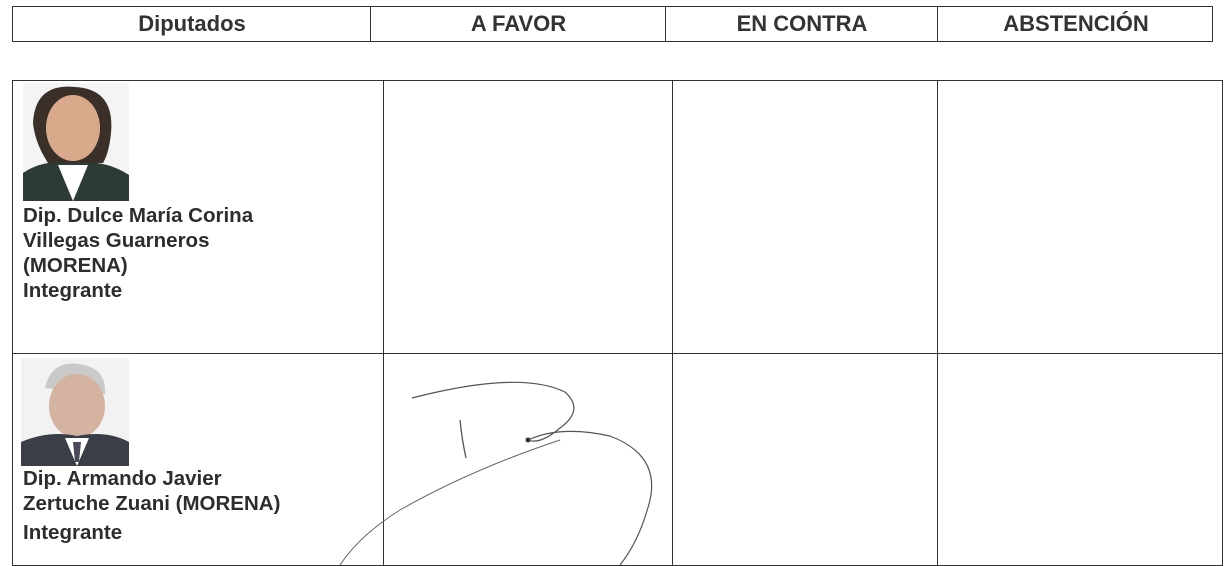 Image resolution: width=1225 pixels, height=566 pixels. Describe the element at coordinates (191, 24) in the screenshot. I see `header-cell: Diputados` at that location.